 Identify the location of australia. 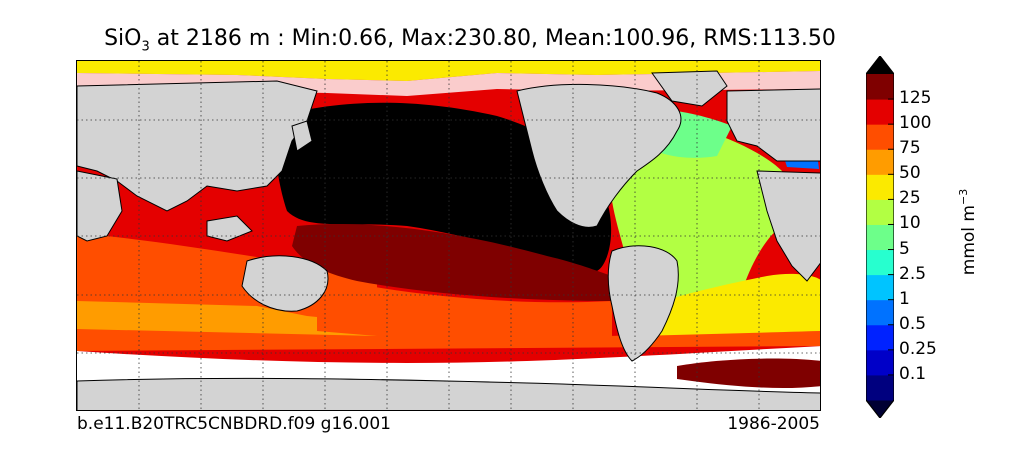
(285, 283).